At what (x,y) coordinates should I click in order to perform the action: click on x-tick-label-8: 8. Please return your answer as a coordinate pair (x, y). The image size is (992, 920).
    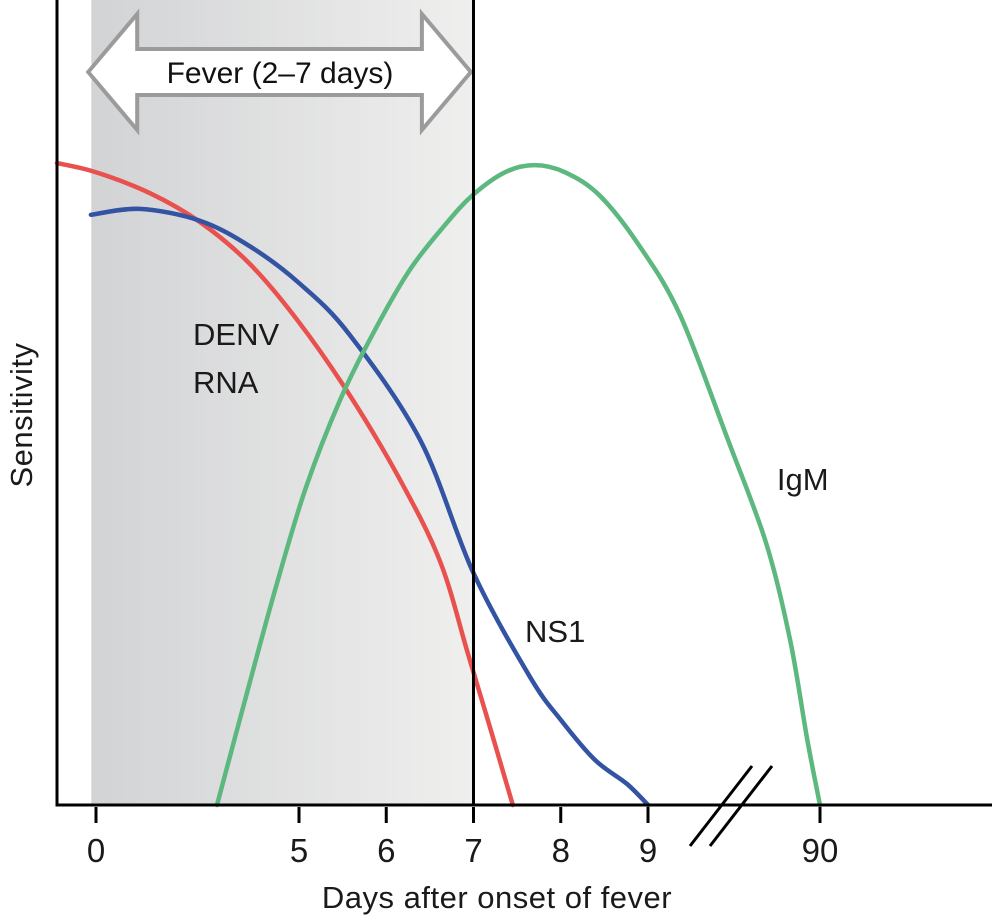
    Looking at the image, I should click on (561, 850).